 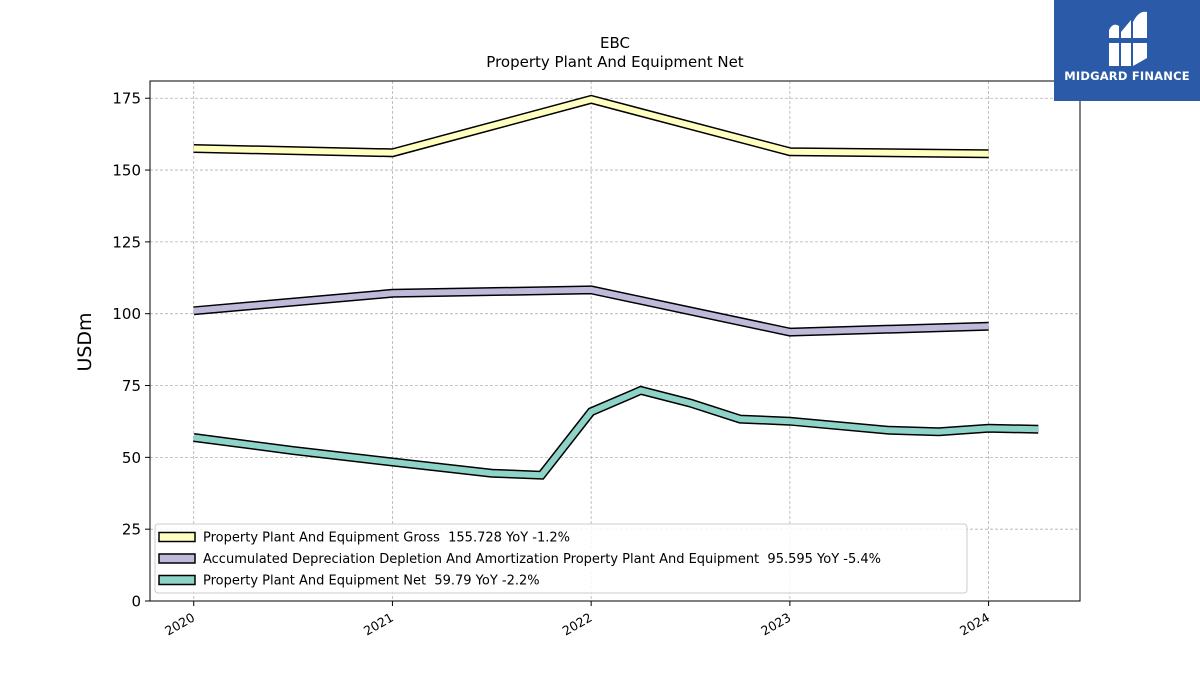 What do you see at coordinates (378, 624) in the screenshot?
I see `x-tick-label: 2021` at bounding box center [378, 624].